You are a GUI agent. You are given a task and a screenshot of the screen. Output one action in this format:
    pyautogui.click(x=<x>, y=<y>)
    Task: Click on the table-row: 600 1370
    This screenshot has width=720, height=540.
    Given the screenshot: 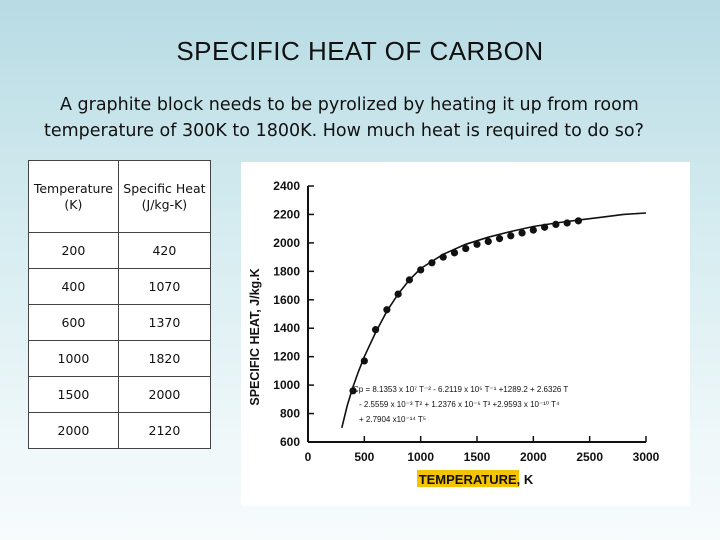 What is the action you would take?
    pyautogui.click(x=120, y=322)
    